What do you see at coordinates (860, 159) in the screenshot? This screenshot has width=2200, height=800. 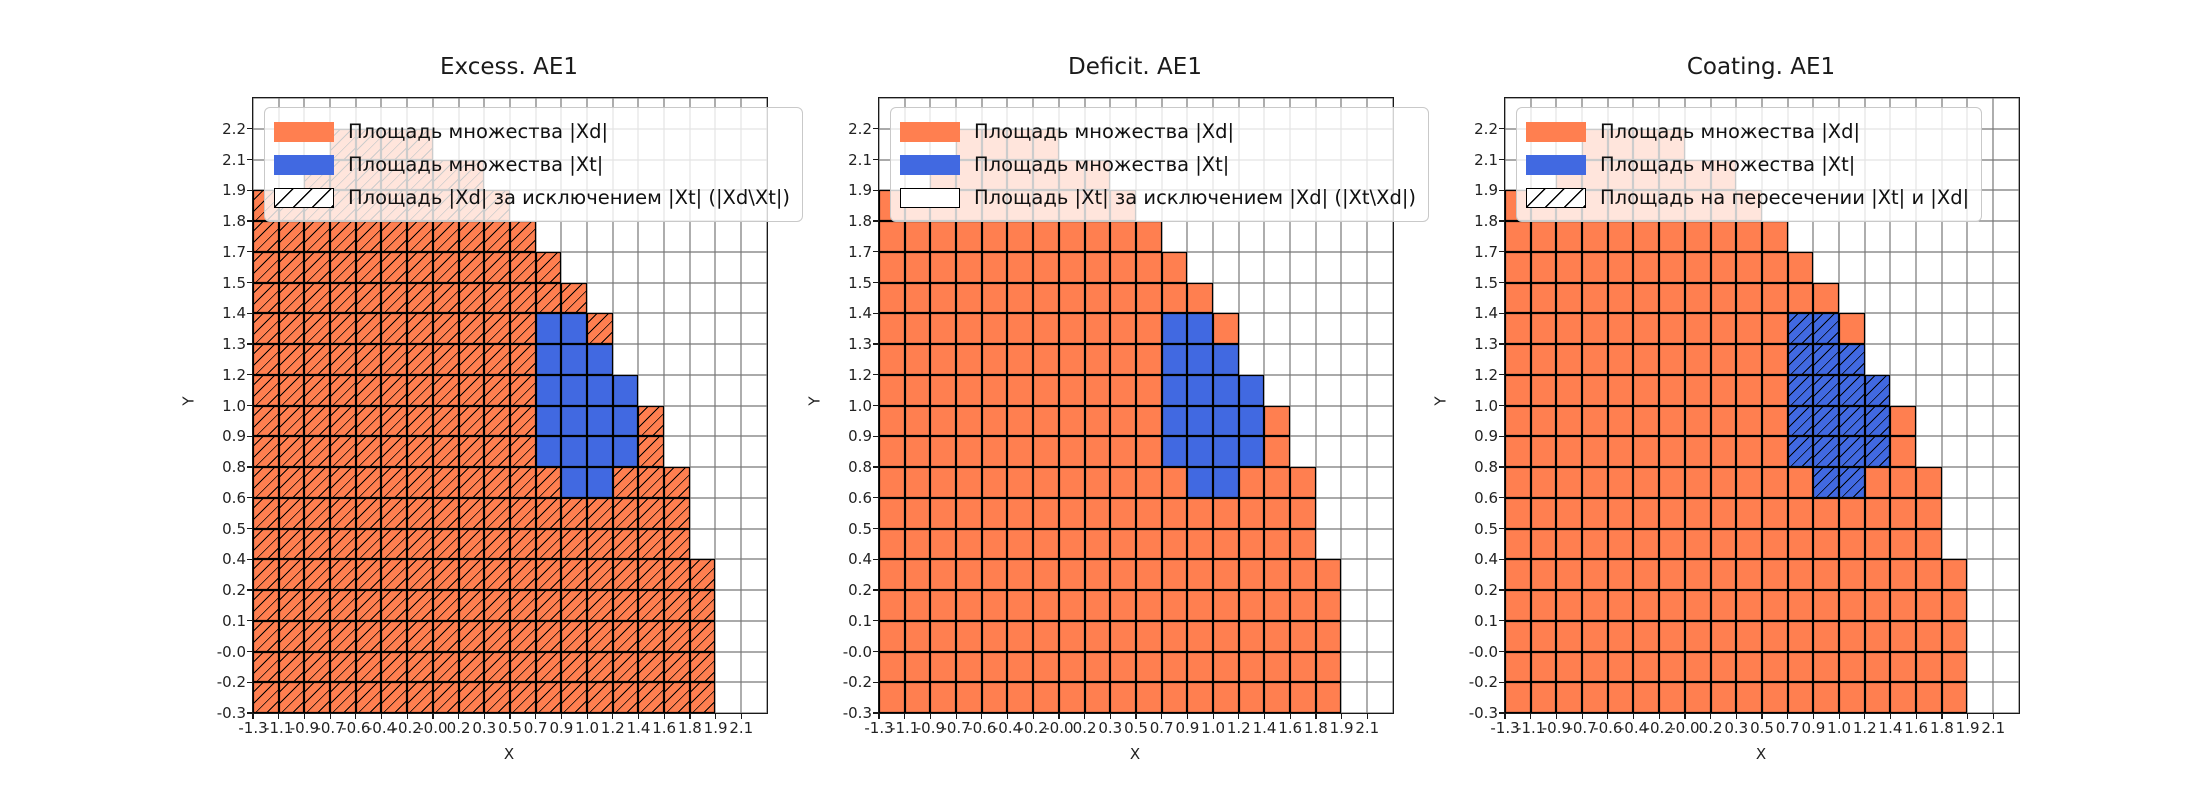 I see `y-tick-label: 2.1` at bounding box center [860, 159].